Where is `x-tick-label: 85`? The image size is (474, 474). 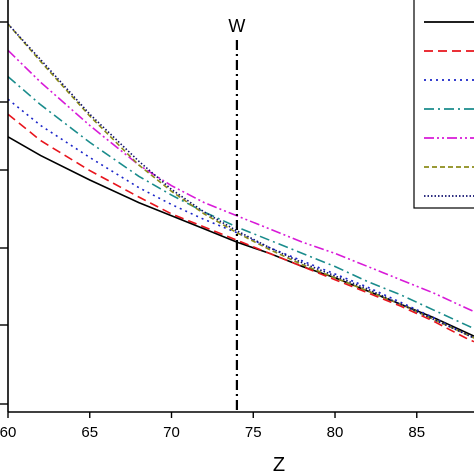
x-tick-label: 85 is located at coordinates (416, 432).